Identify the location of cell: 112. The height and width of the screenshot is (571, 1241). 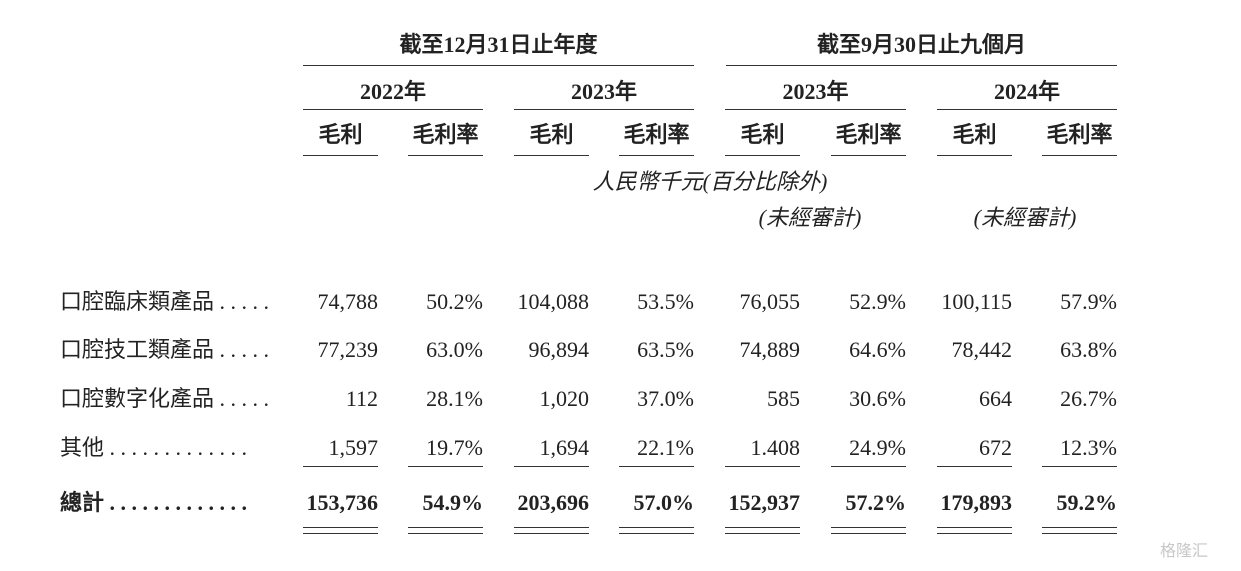
(361, 398).